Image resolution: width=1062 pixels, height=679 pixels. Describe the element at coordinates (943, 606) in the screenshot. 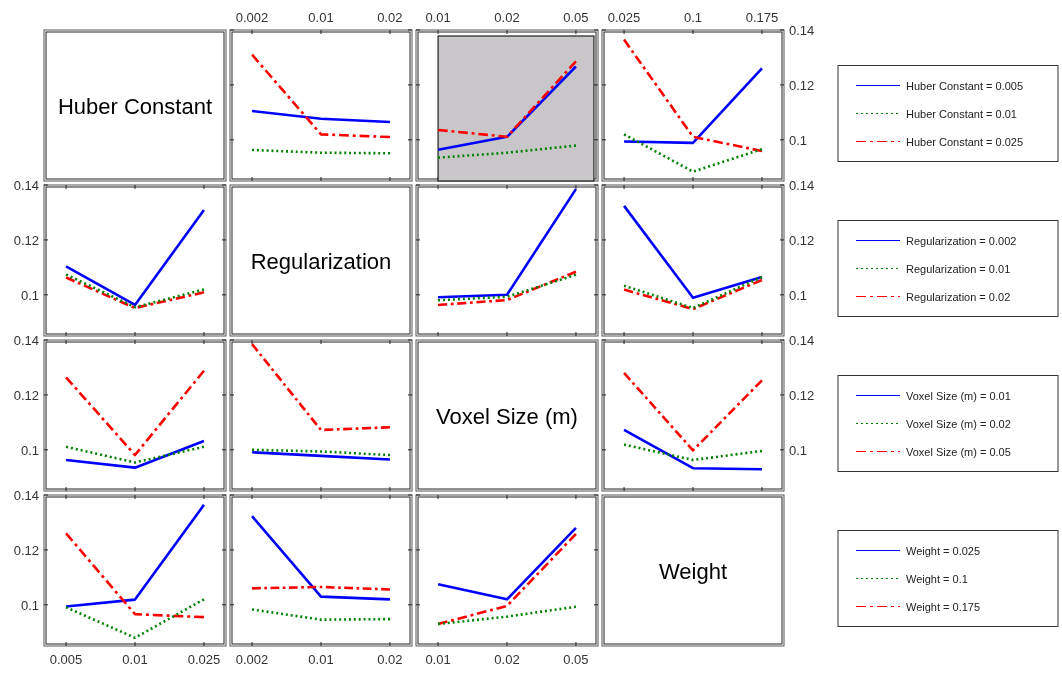

I see `legend-label: Weight = 0.175` at that location.